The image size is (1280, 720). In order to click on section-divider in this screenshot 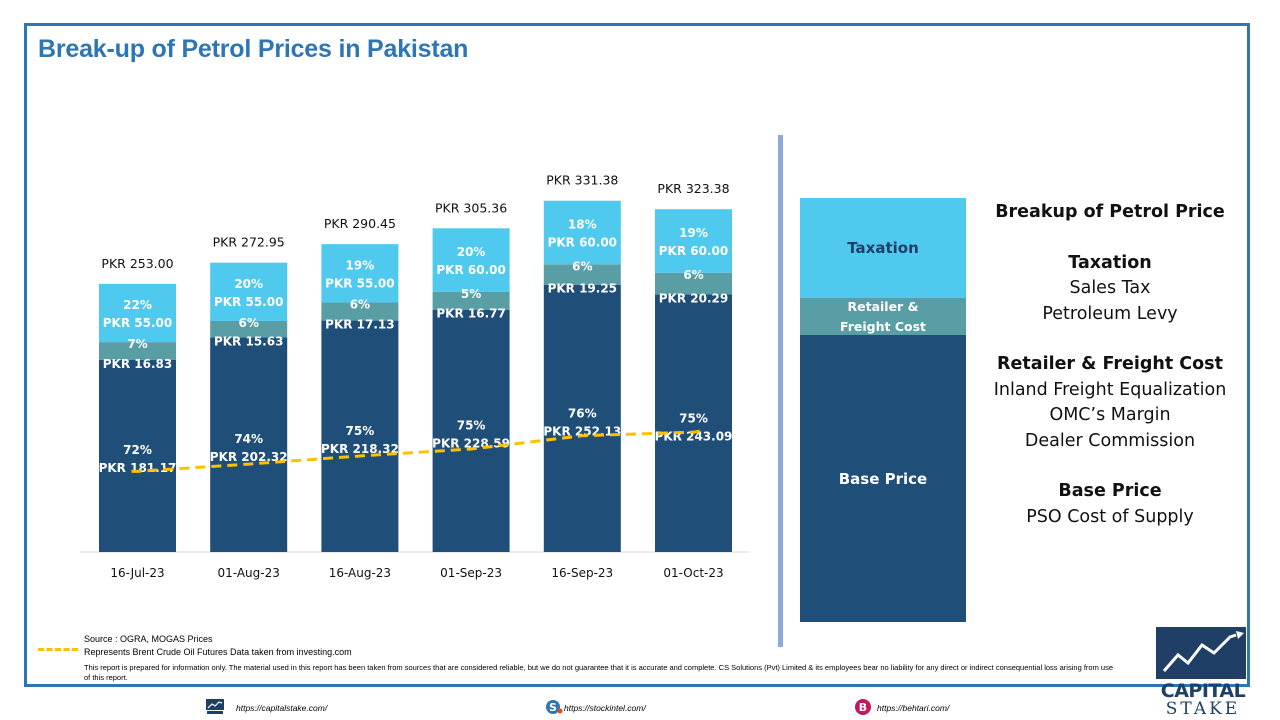, I will do `click(780, 391)`.